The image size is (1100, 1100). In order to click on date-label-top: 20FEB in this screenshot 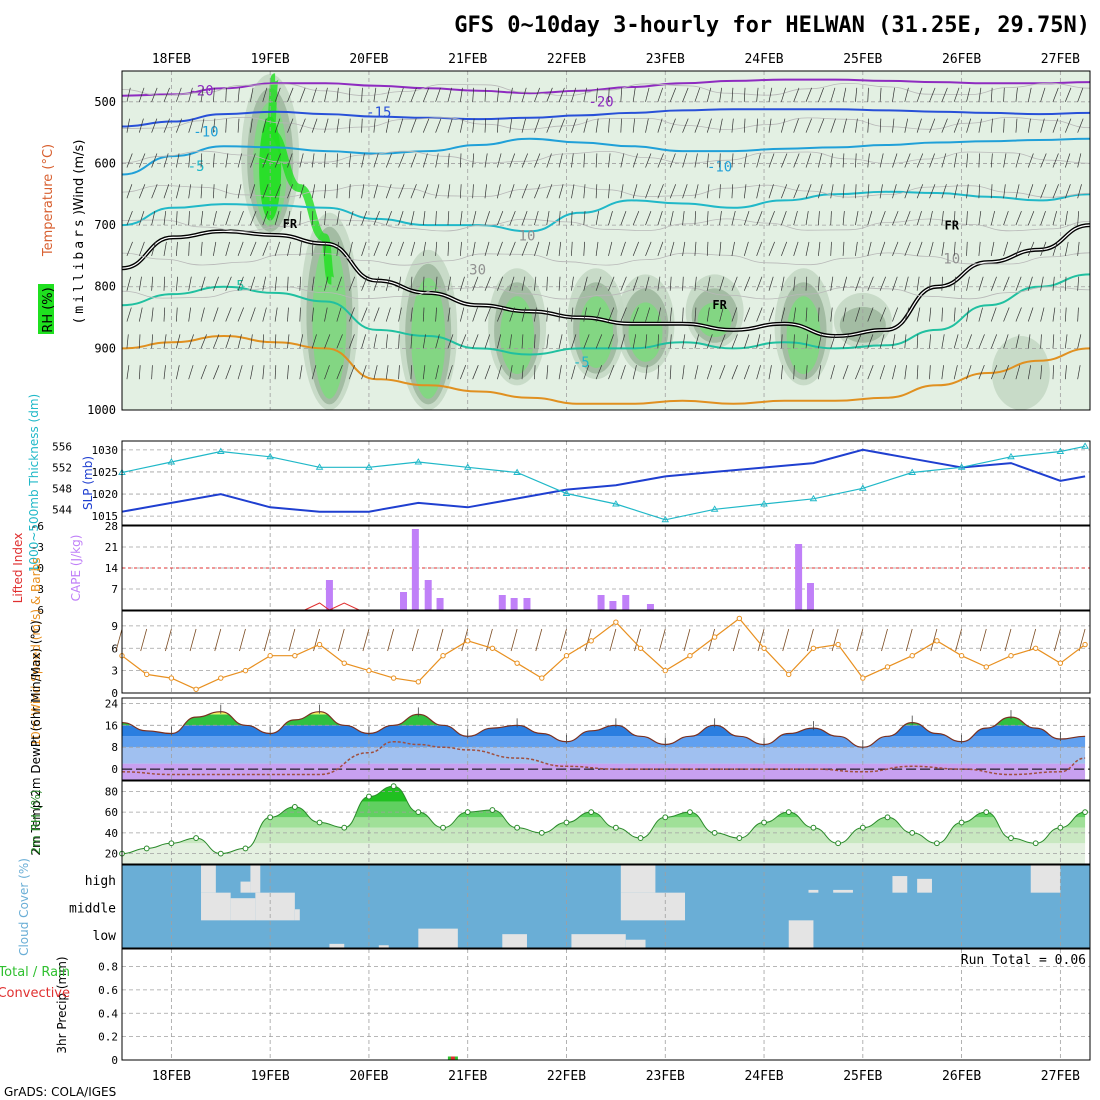, I will do `click(368, 59)`.